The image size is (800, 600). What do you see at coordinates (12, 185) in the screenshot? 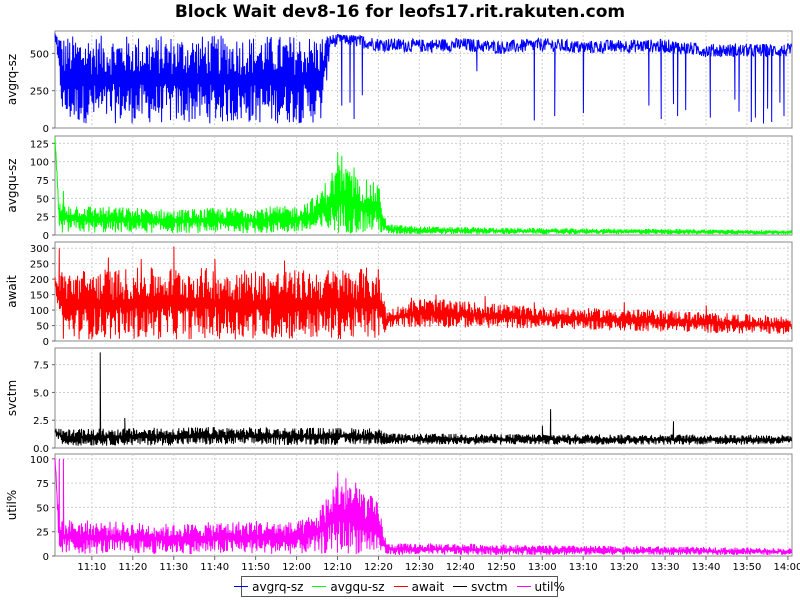
I see `ylabel-avgqu-sz: avgqu-sz` at bounding box center [12, 185].